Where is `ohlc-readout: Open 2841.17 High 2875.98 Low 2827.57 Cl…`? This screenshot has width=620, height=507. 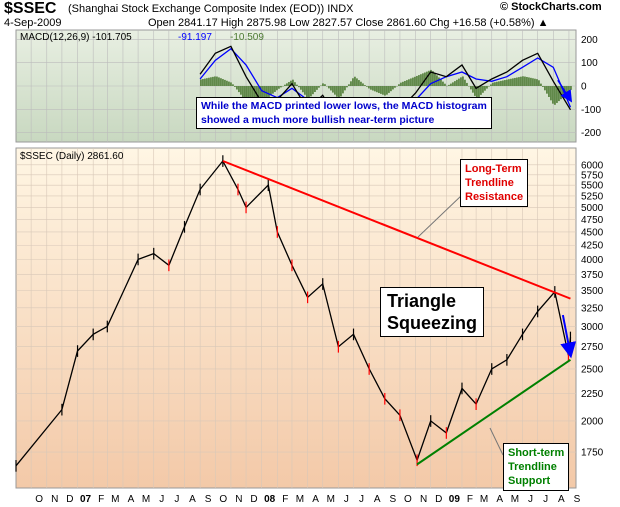 ohlc-readout: Open 2841.17 High 2875.98 Low 2827.57 Cl… is located at coordinates (348, 23).